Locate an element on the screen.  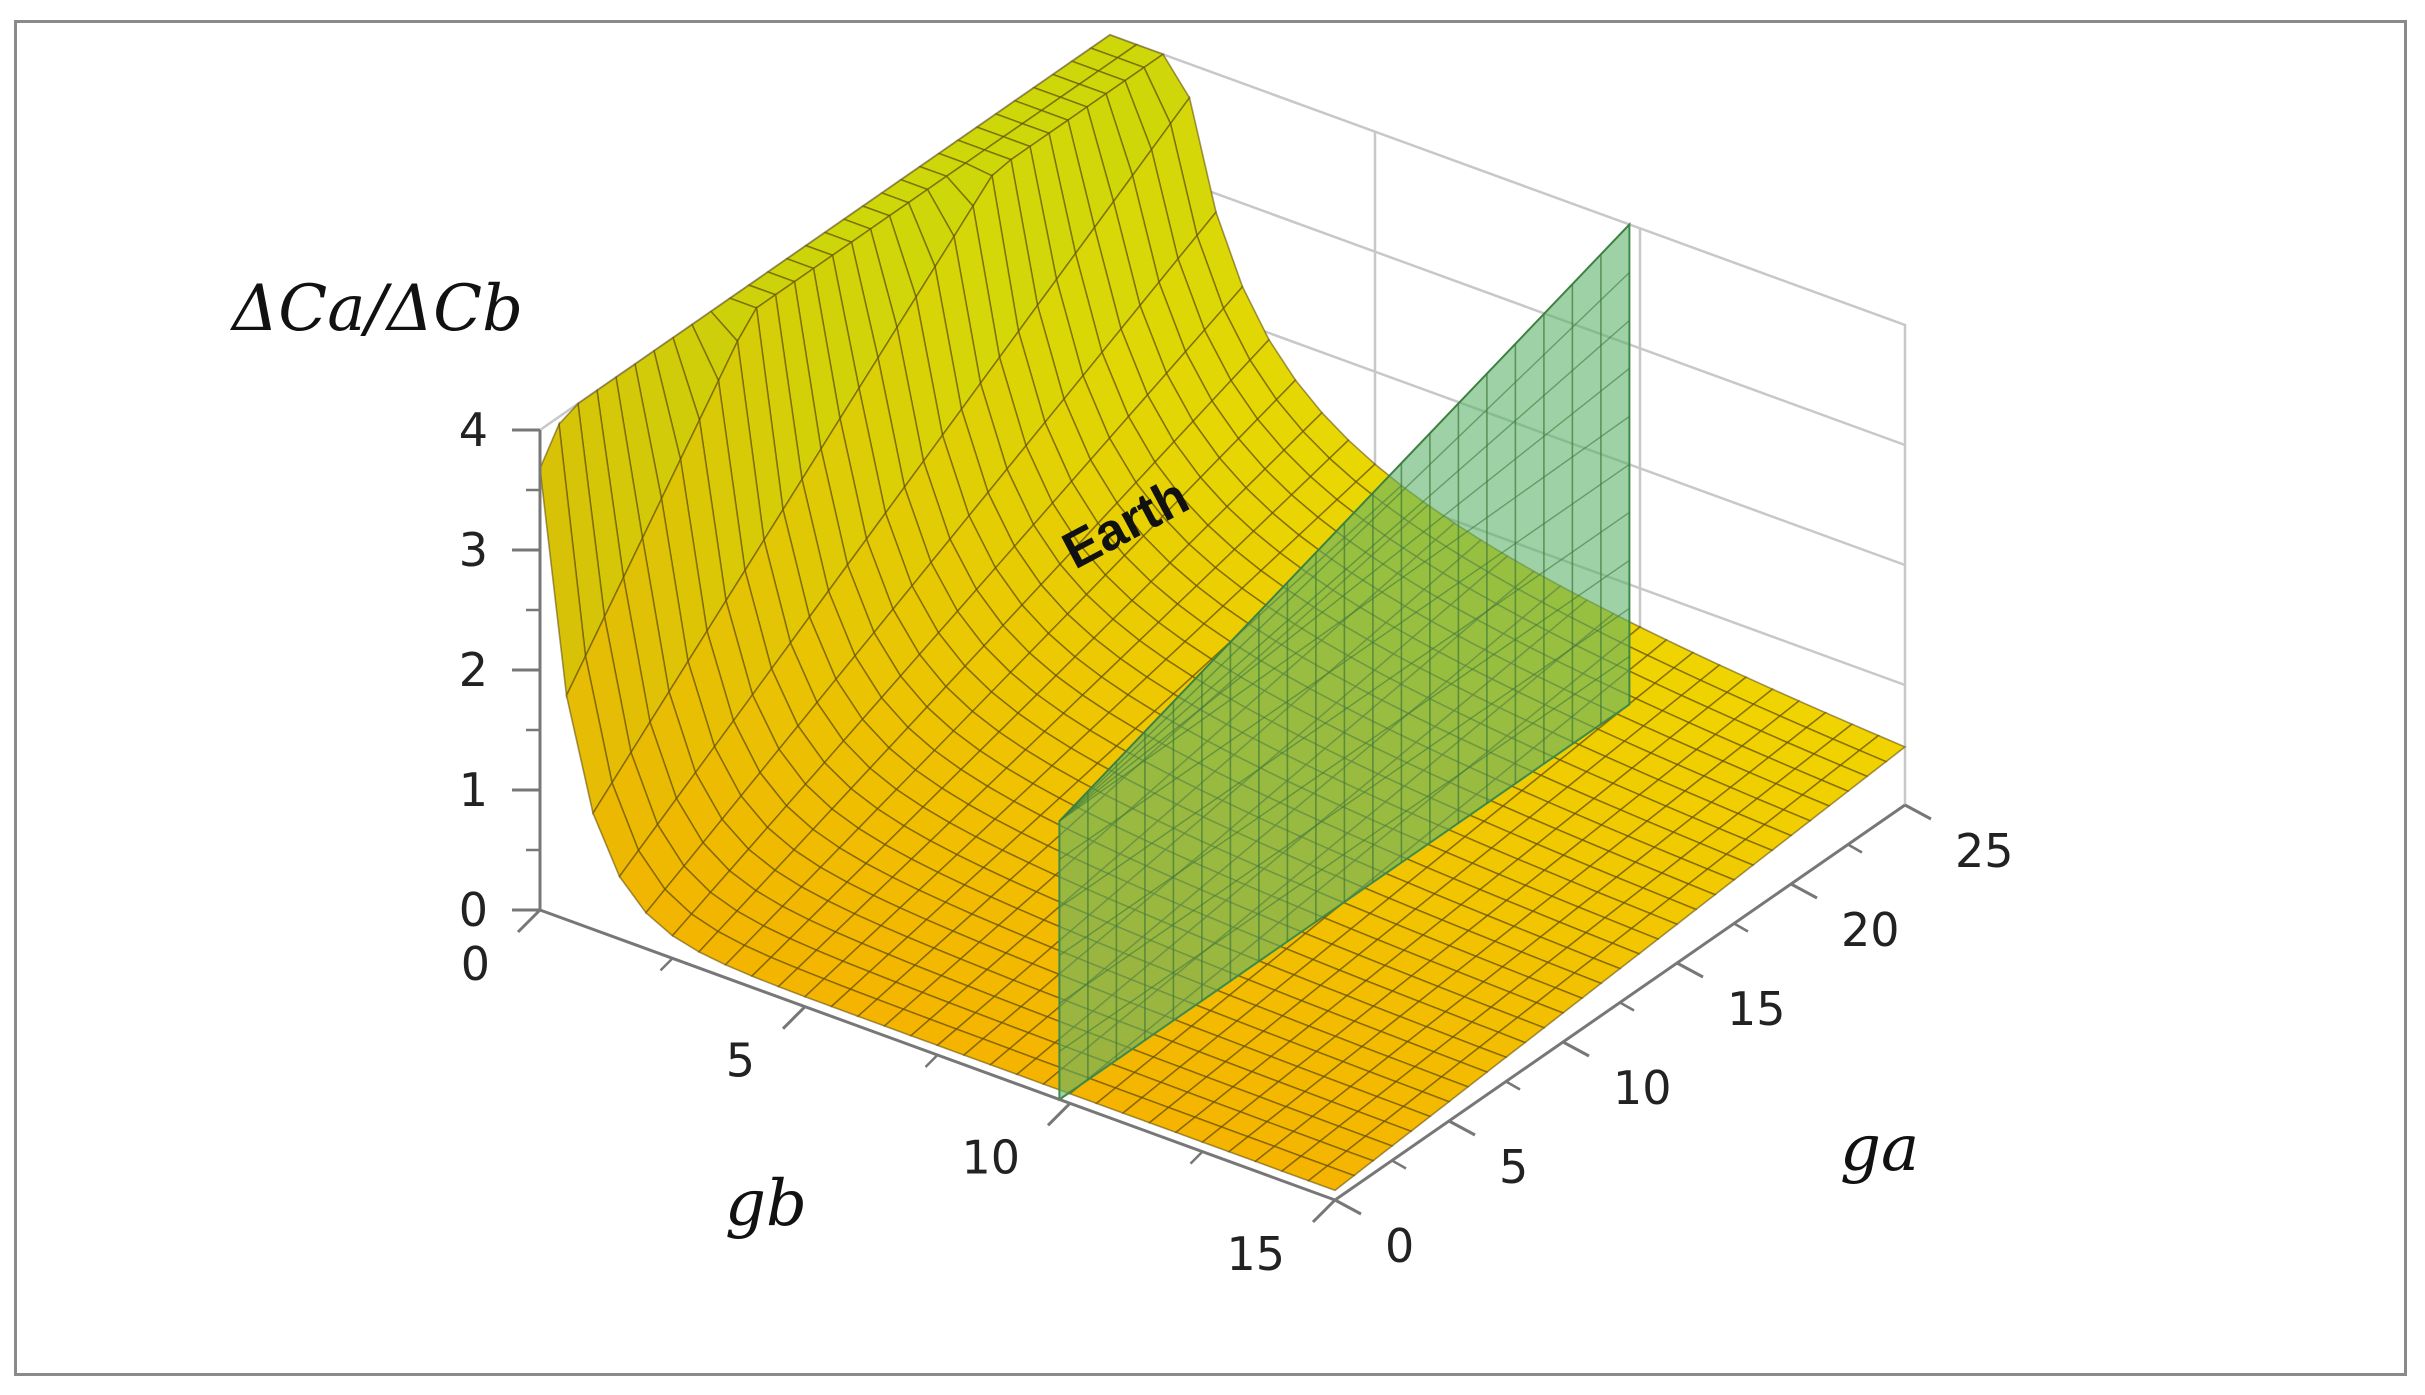
y-axis-title: ga is located at coordinates (1879, 1149).